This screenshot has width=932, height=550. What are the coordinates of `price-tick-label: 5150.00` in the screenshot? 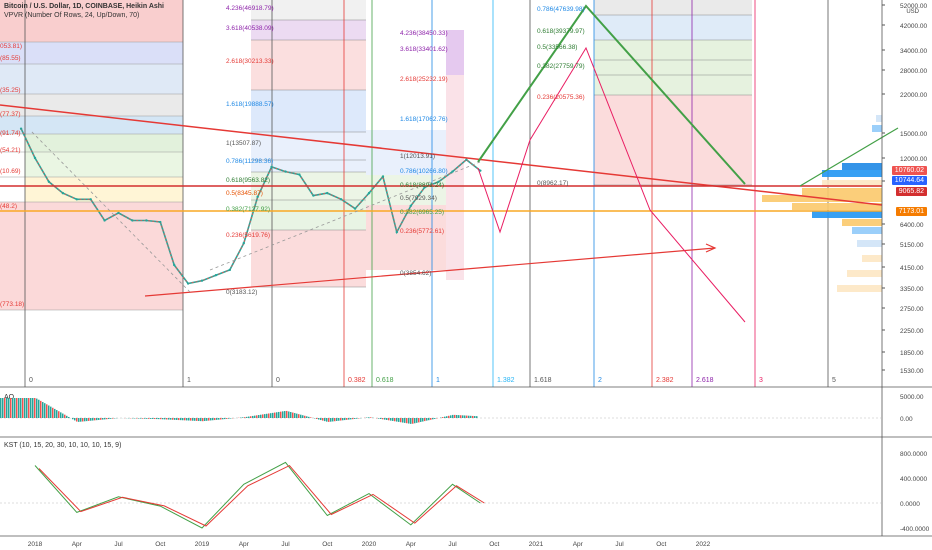 It's located at (912, 245).